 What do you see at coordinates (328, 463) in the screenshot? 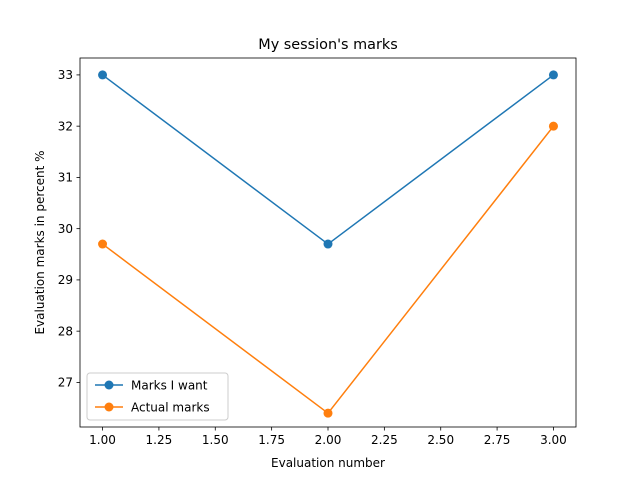
I see `x-axis-label: Evaluation number` at bounding box center [328, 463].